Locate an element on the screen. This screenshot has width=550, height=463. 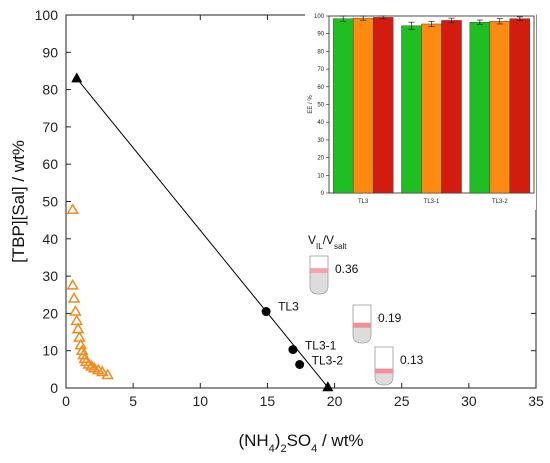
x-tick-label: 25 is located at coordinates (402, 401).